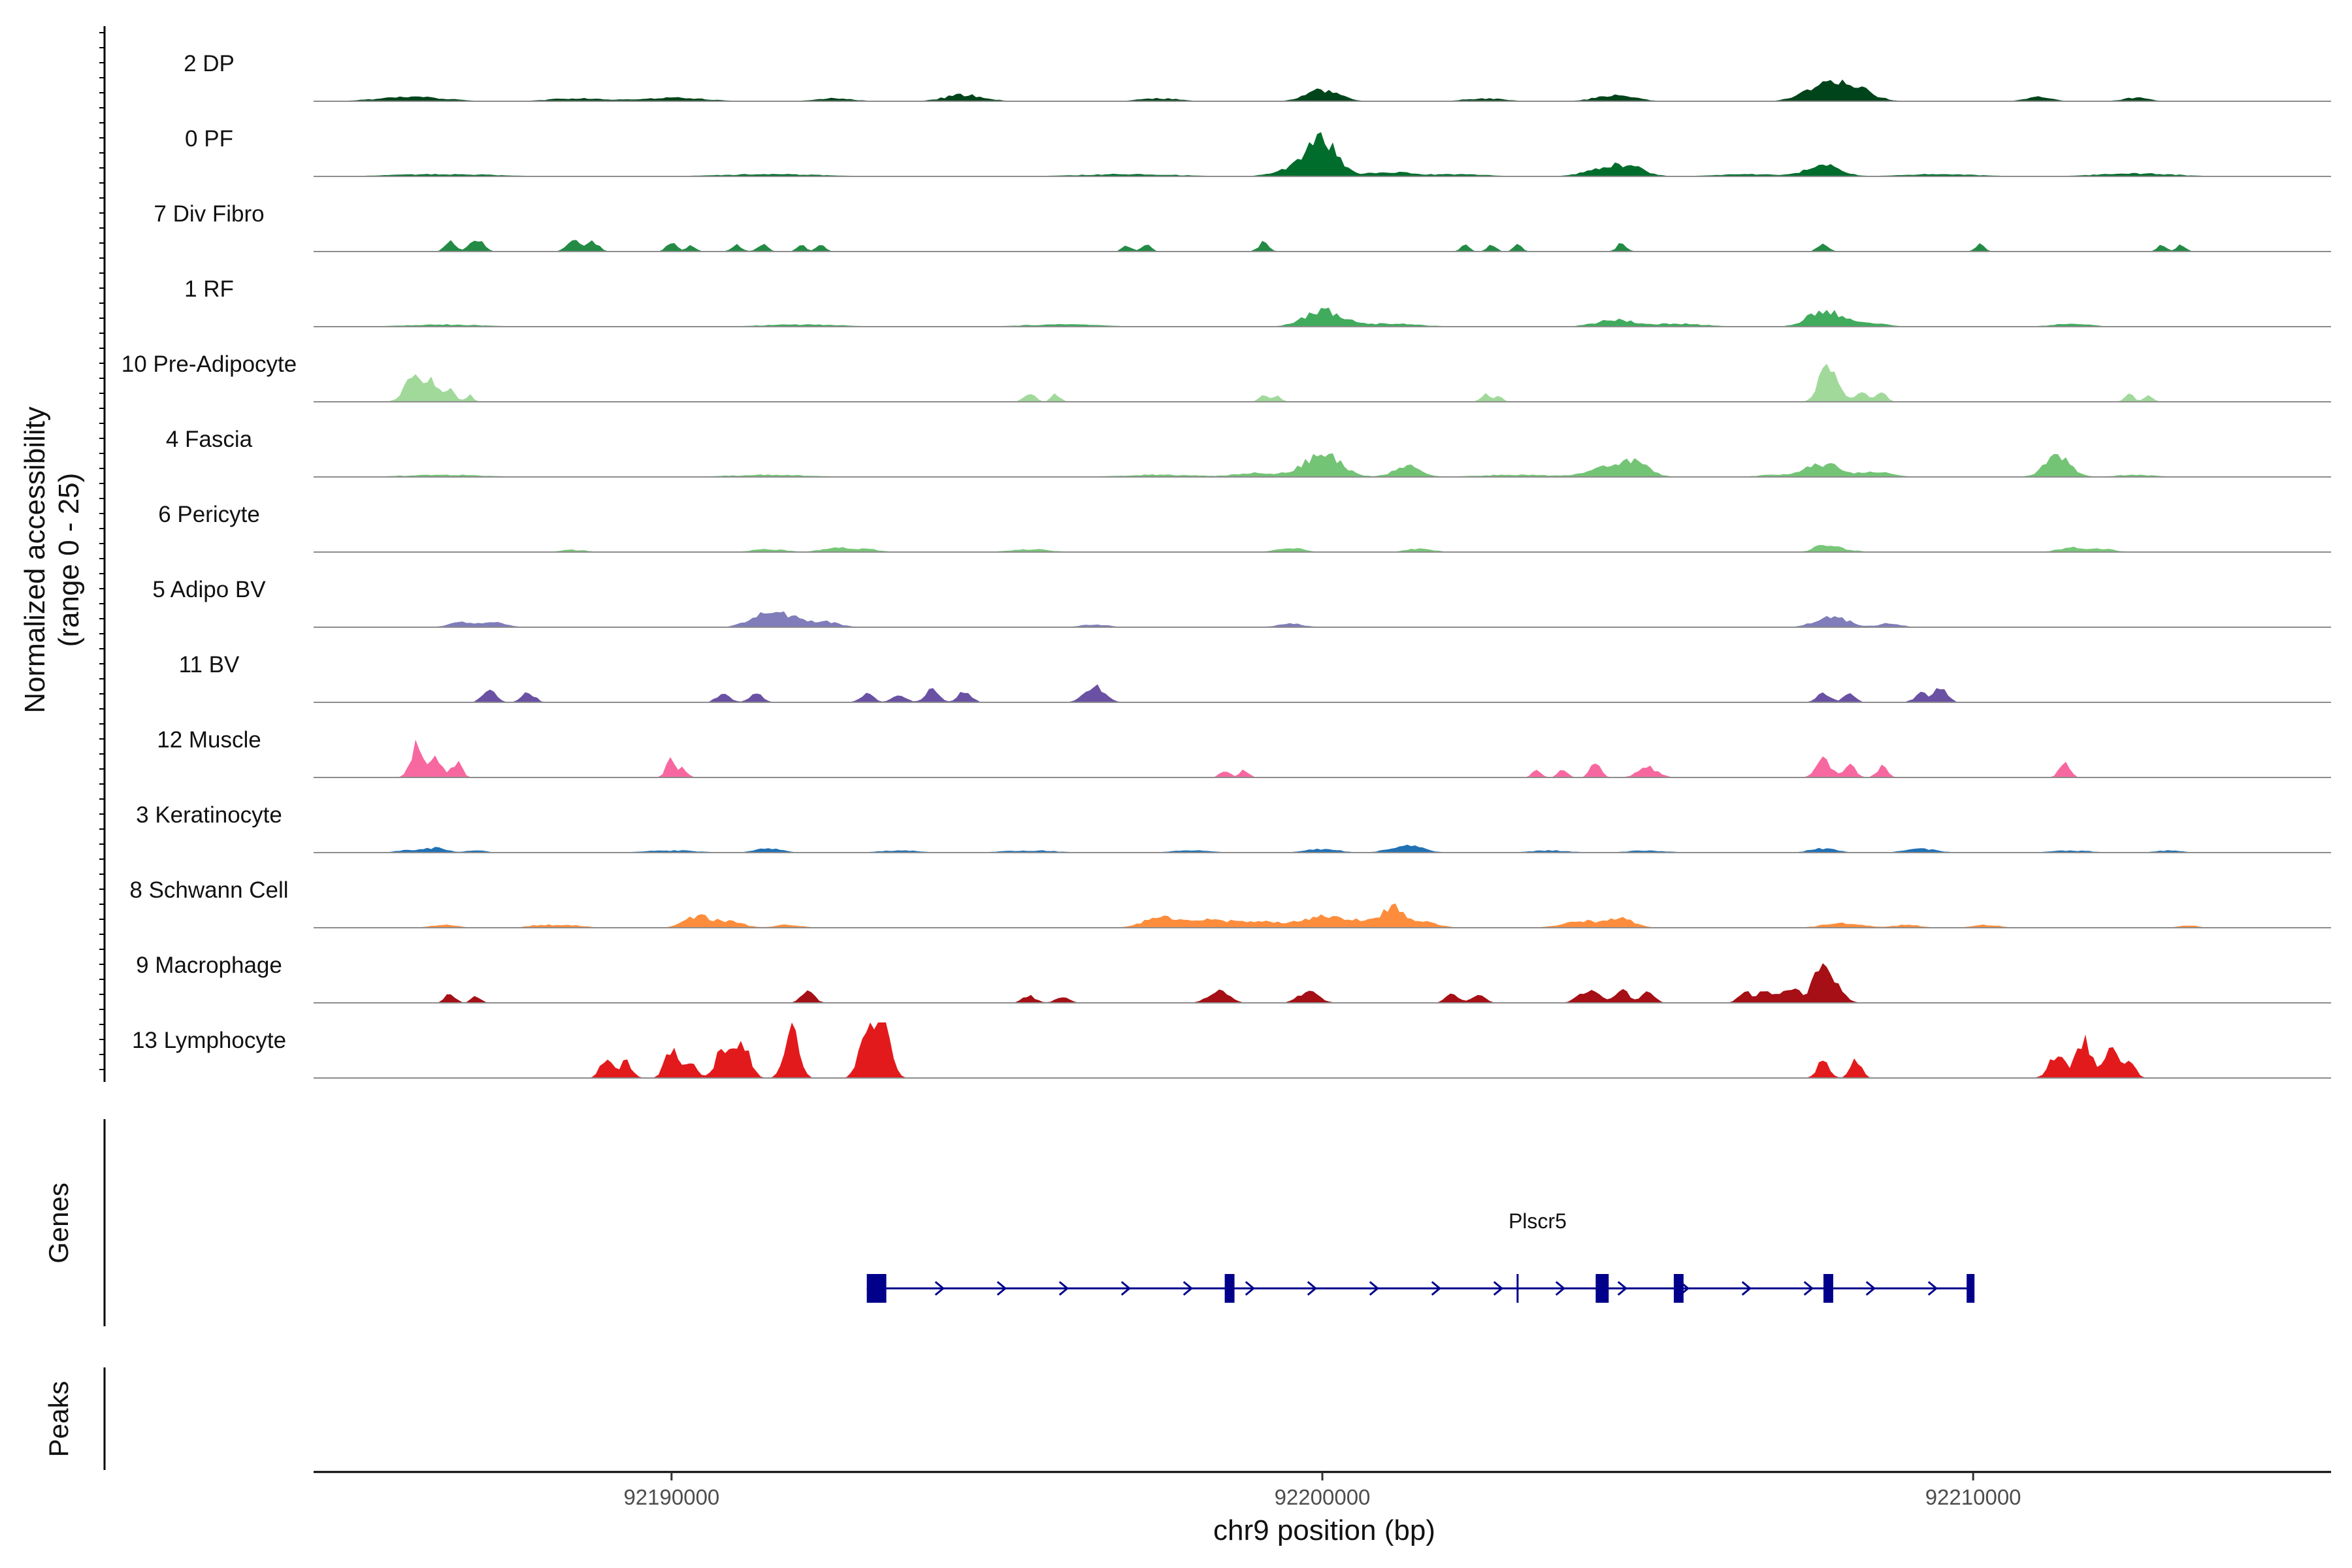  What do you see at coordinates (1230, 902) in the screenshot?
I see `track: 8 Schwann Cell` at bounding box center [1230, 902].